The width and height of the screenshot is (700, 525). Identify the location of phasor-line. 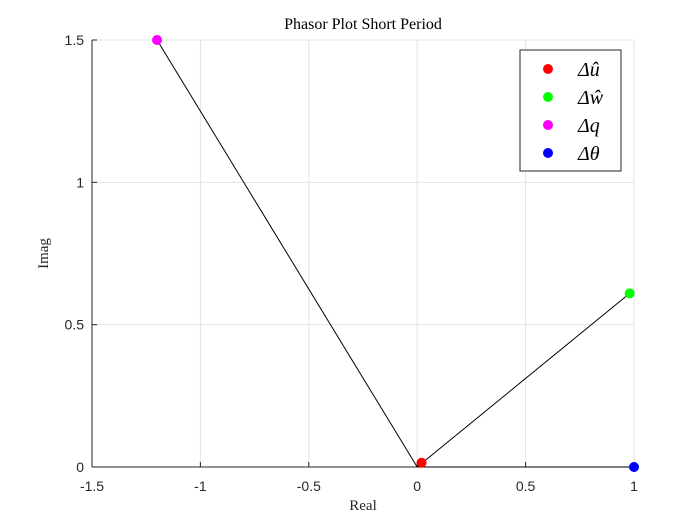
(523, 380).